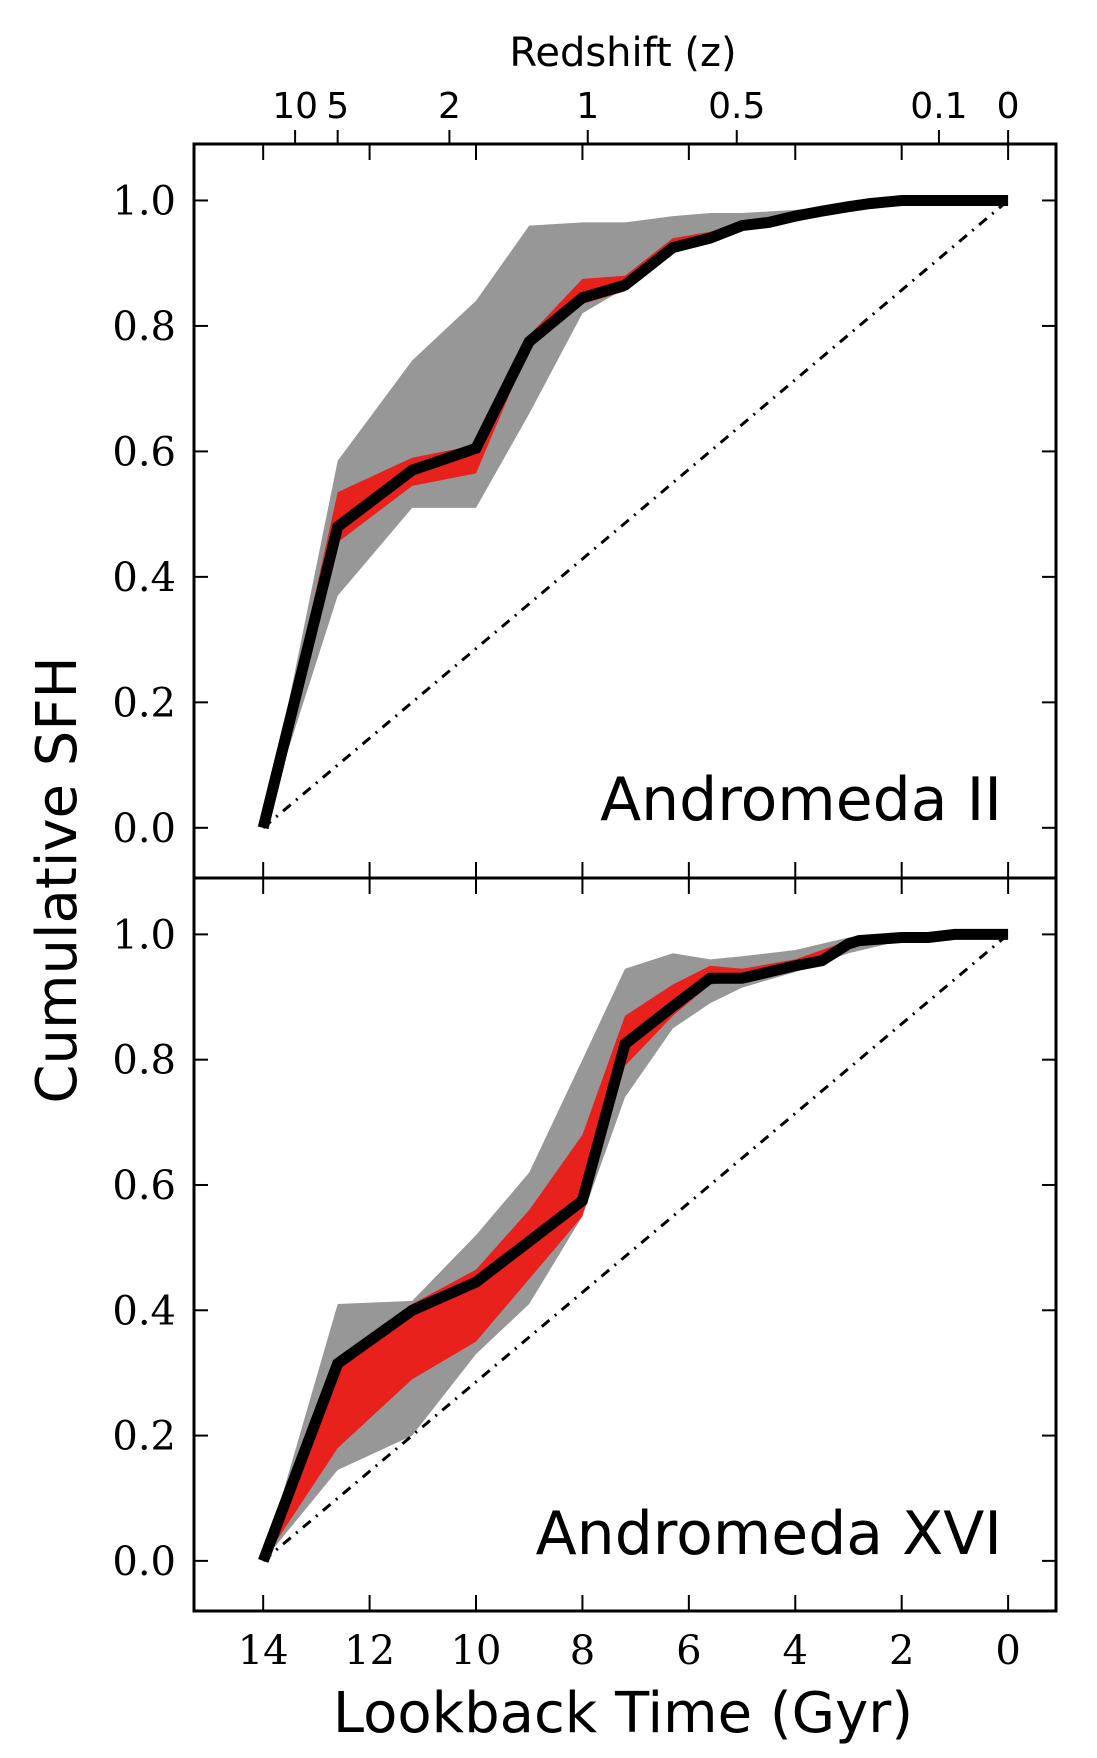  Describe the element at coordinates (769, 1534) in the screenshot. I see `panel-label: Andromeda XVI` at that location.